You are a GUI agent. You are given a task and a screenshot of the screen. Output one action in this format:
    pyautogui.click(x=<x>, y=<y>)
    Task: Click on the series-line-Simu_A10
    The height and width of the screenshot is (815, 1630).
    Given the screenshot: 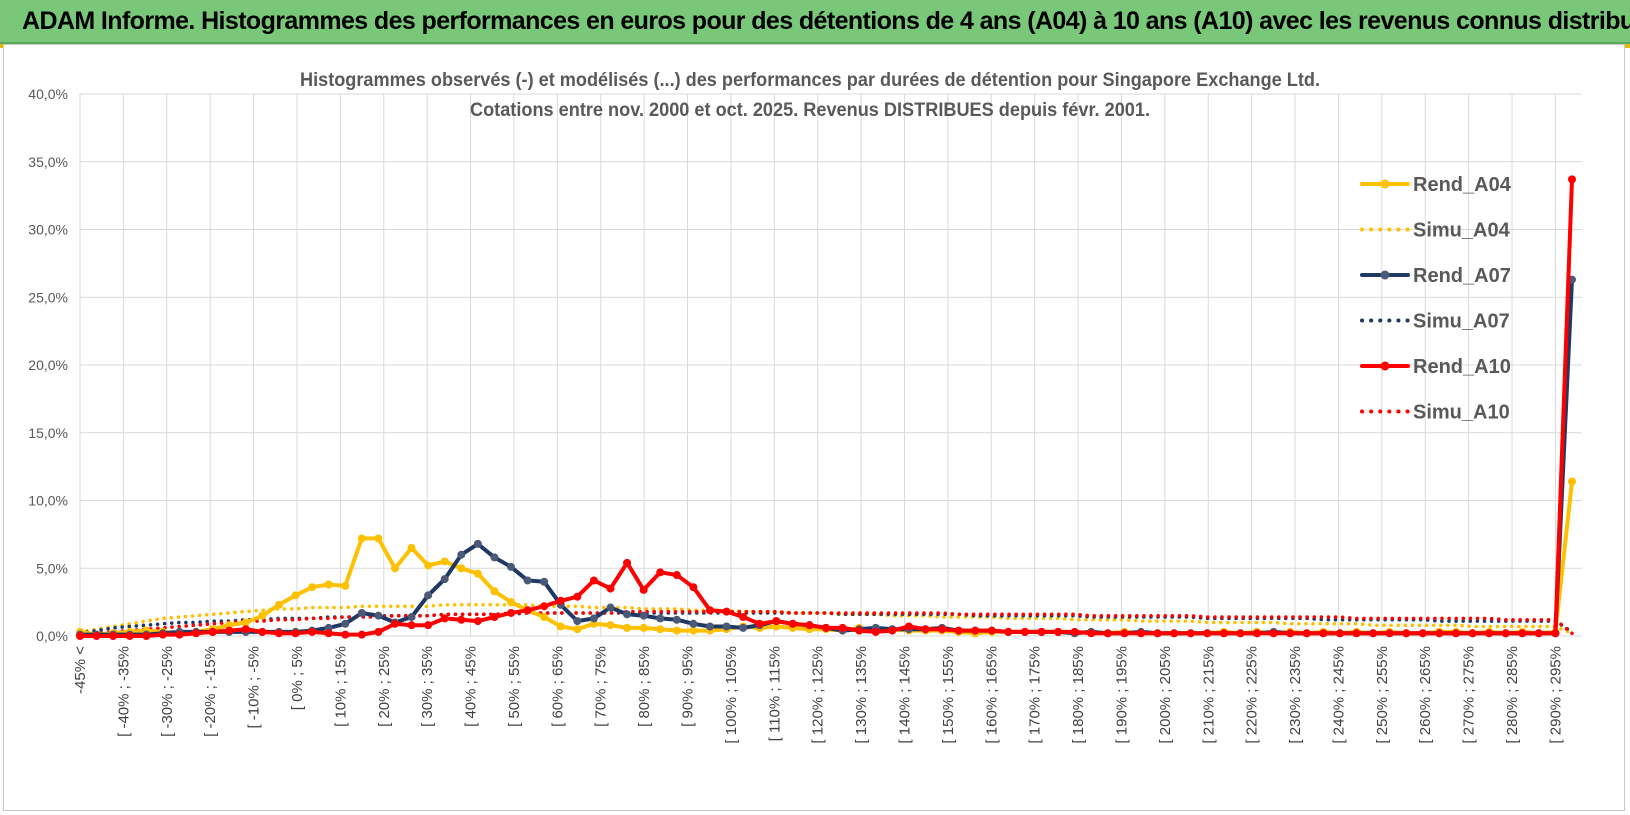 What is the action you would take?
    pyautogui.click(x=826, y=623)
    